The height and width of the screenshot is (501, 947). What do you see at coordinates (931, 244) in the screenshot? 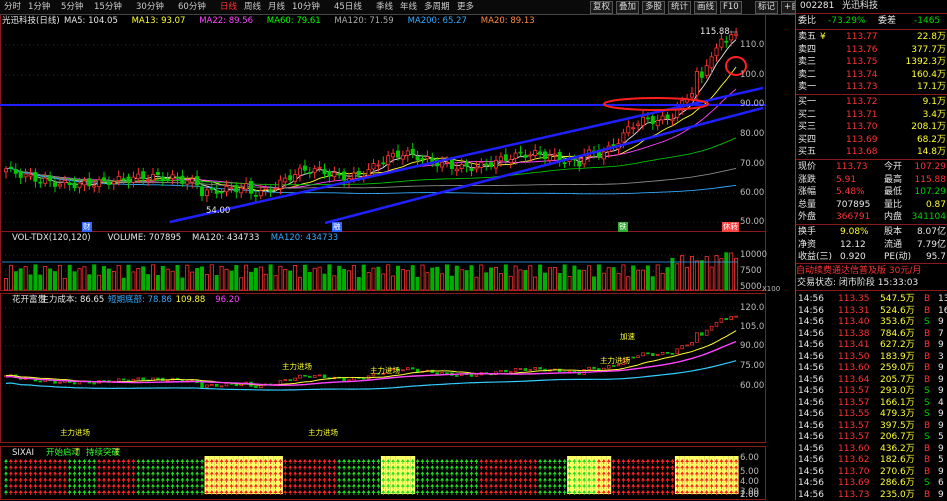
I see `stat-value: 7.79亿` at bounding box center [931, 244].